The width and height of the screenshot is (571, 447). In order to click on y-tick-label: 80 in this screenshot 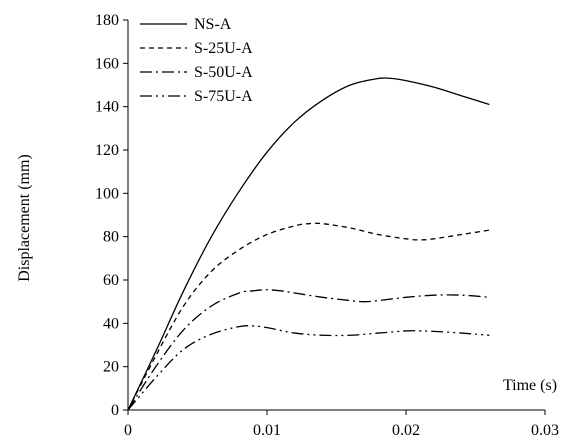, I will do `click(111, 237)`.